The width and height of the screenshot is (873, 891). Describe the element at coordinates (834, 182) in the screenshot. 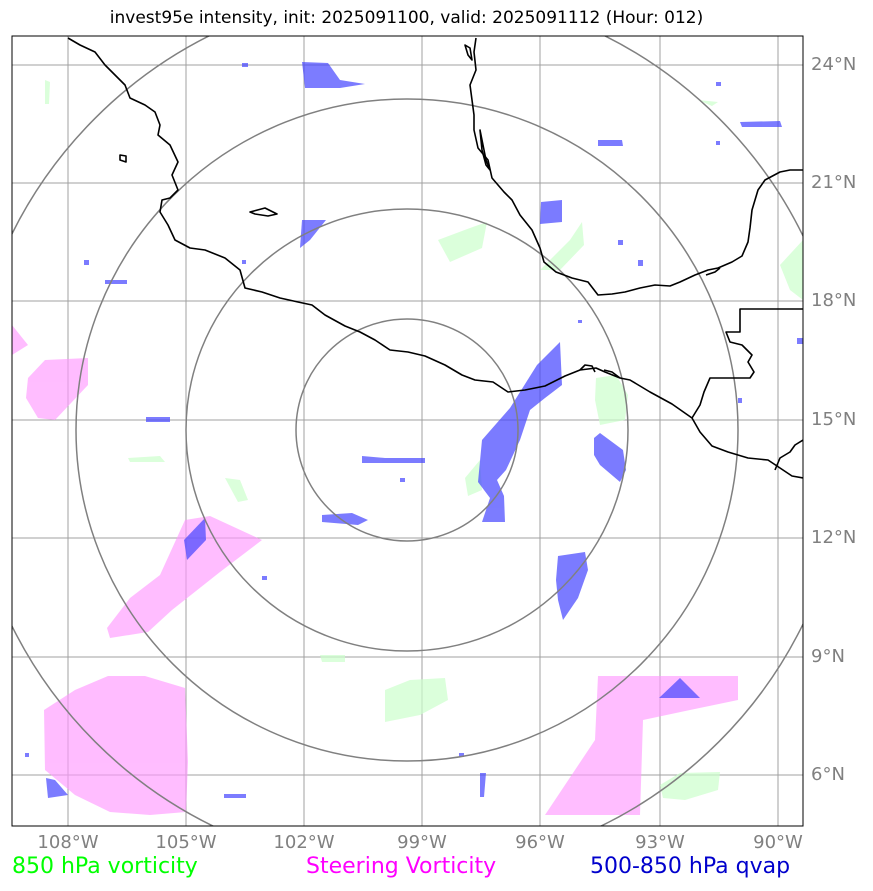

I see `lat-label-21: 21°N` at that location.